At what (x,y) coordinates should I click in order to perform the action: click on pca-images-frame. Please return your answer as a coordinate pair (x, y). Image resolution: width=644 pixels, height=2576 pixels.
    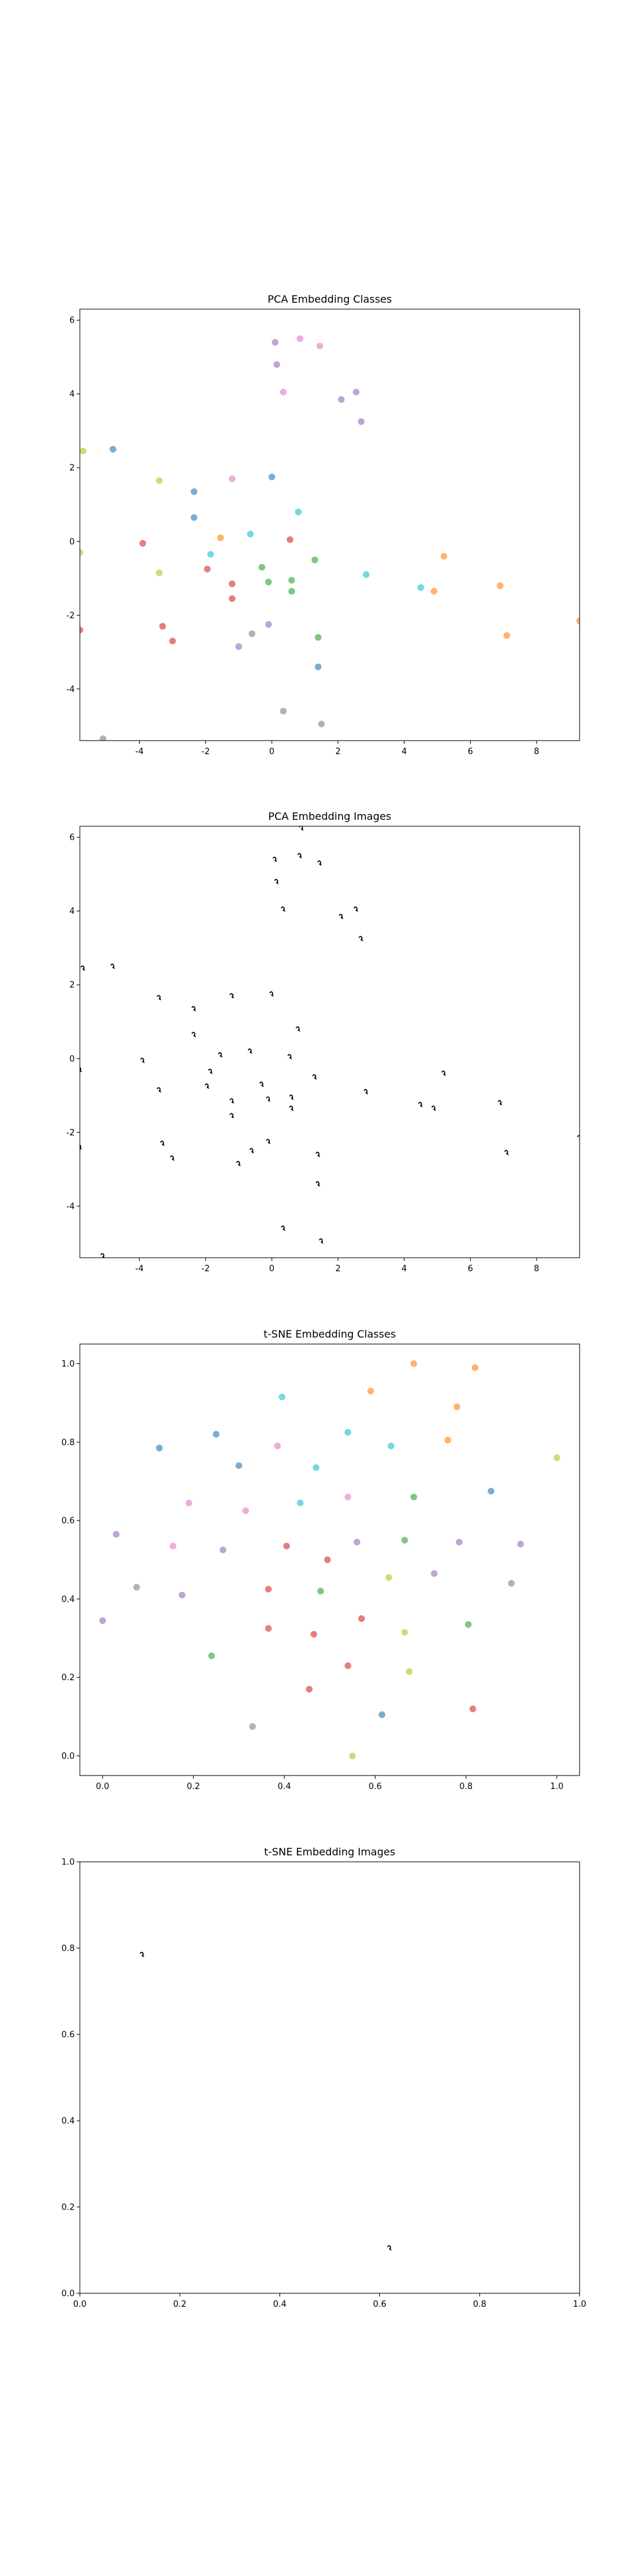
    Looking at the image, I should click on (329, 1042).